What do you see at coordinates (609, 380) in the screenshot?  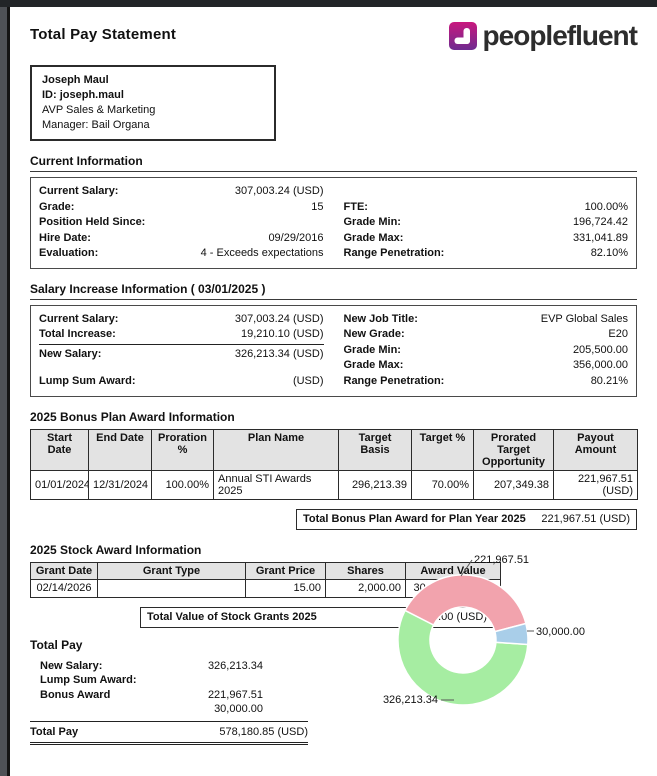 I see `field-value: 80.21%` at bounding box center [609, 380].